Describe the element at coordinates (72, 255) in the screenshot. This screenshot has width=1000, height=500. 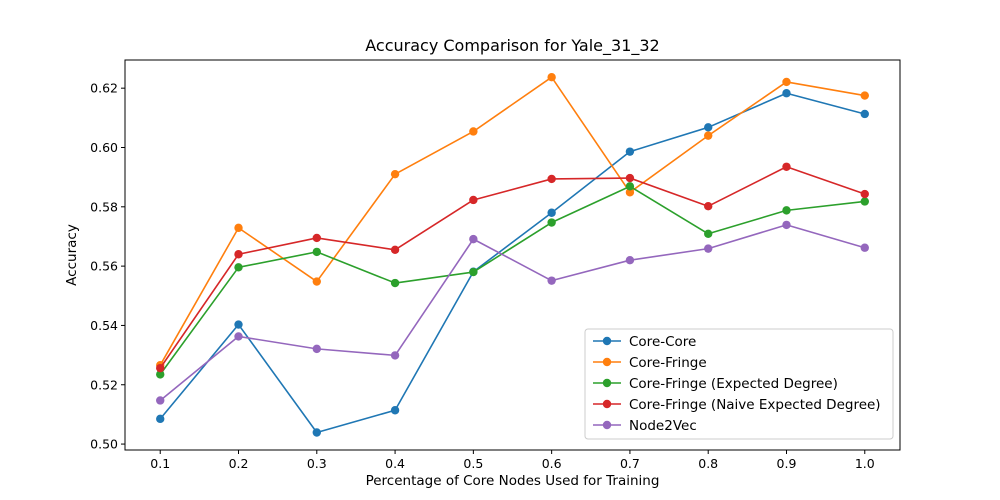
I see `y-axis-label: Accuracy` at that location.